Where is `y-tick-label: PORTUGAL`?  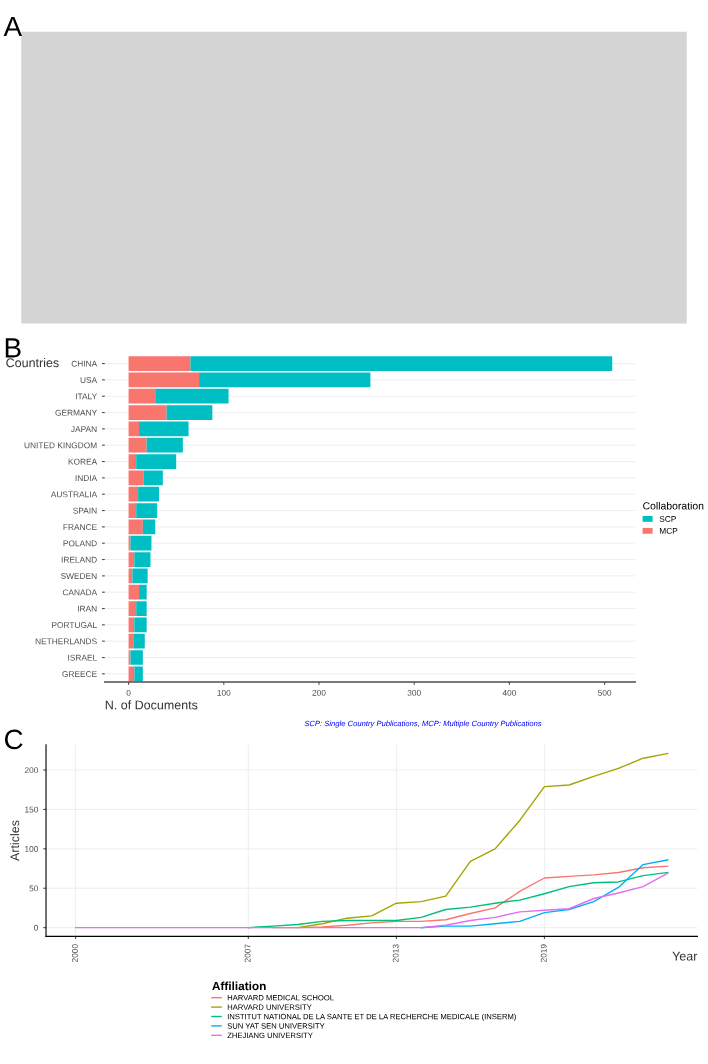
y-tick-label: PORTUGAL is located at coordinates (74, 625).